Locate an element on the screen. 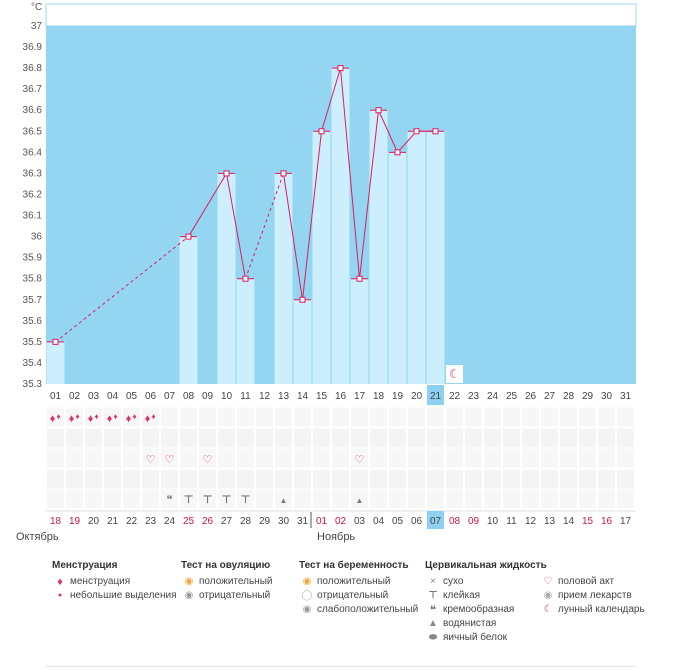 The width and height of the screenshot is (675, 670). y-tick-label: 35.5 is located at coordinates (33, 342).